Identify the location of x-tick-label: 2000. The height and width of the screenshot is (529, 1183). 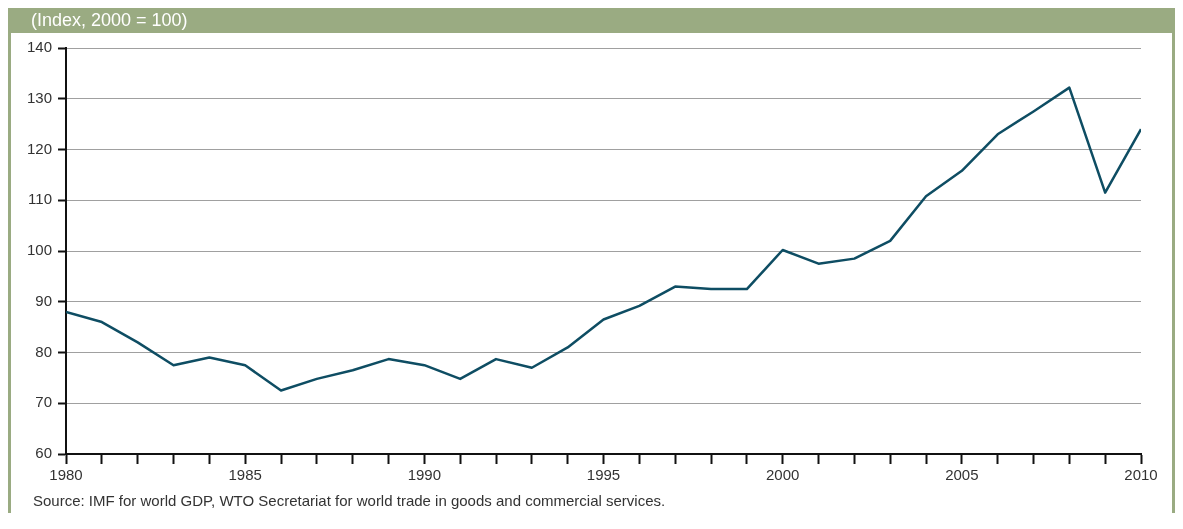
(782, 475).